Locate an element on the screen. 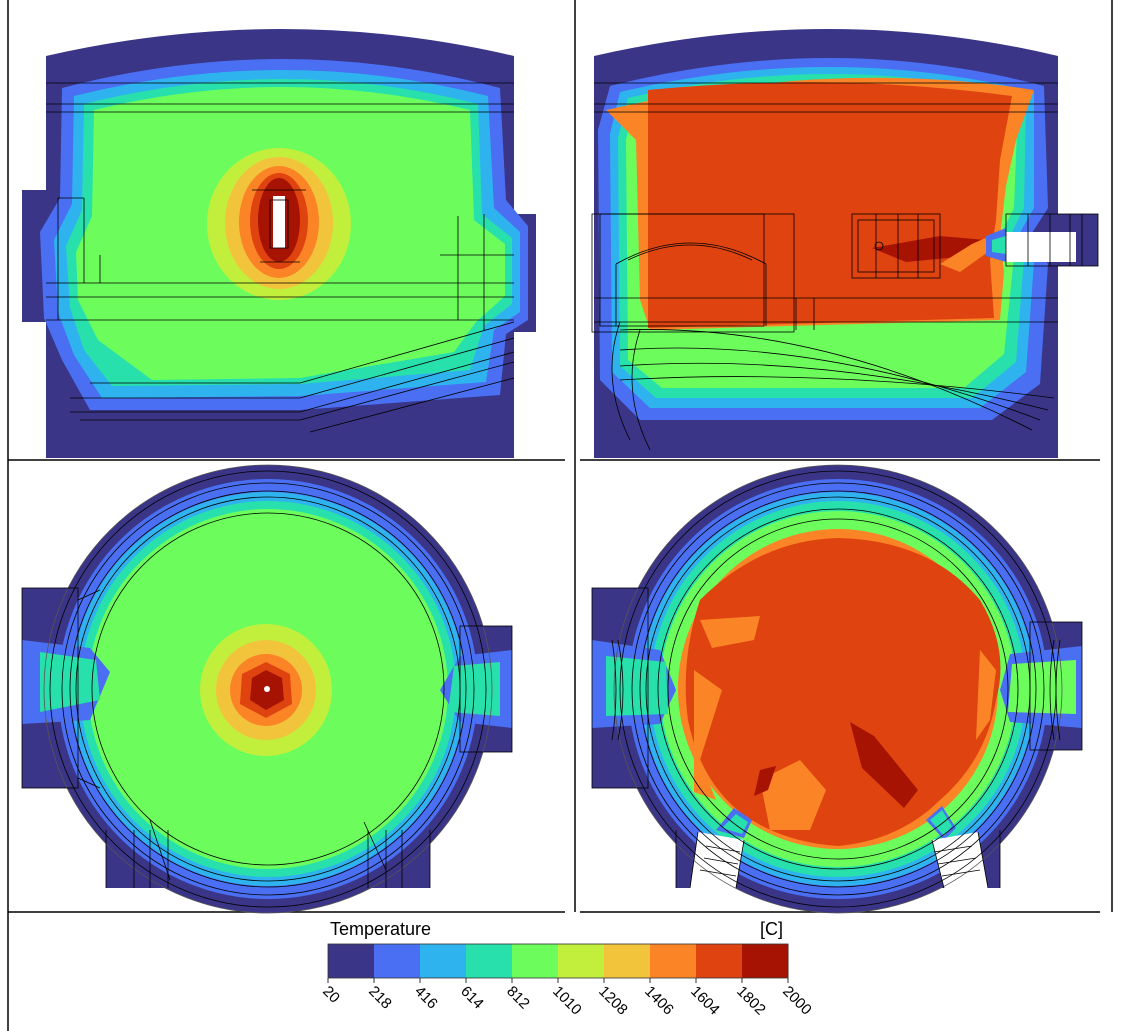 This screenshot has height=1031, width=1134. legend-tick-label: 1208 is located at coordinates (613, 1001).